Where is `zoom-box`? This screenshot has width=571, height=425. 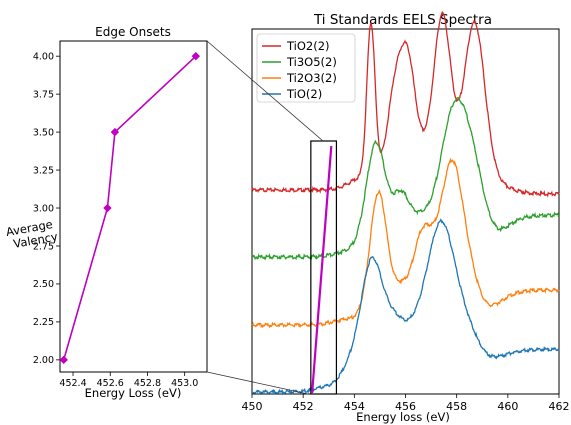 zoom-box is located at coordinates (324, 267).